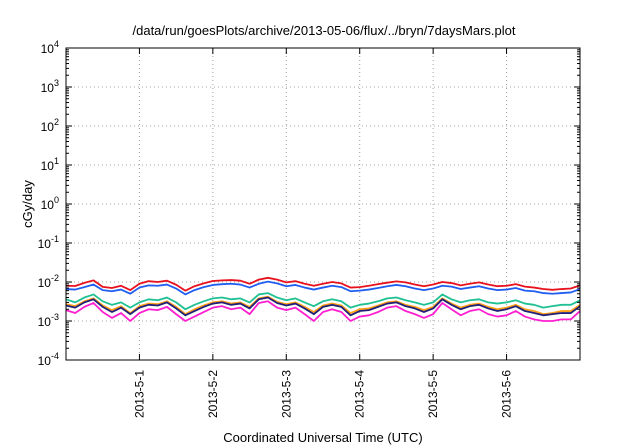 This screenshot has width=640, height=448. I want to click on y-tick-label: 10⁻¹, so click(48, 242).